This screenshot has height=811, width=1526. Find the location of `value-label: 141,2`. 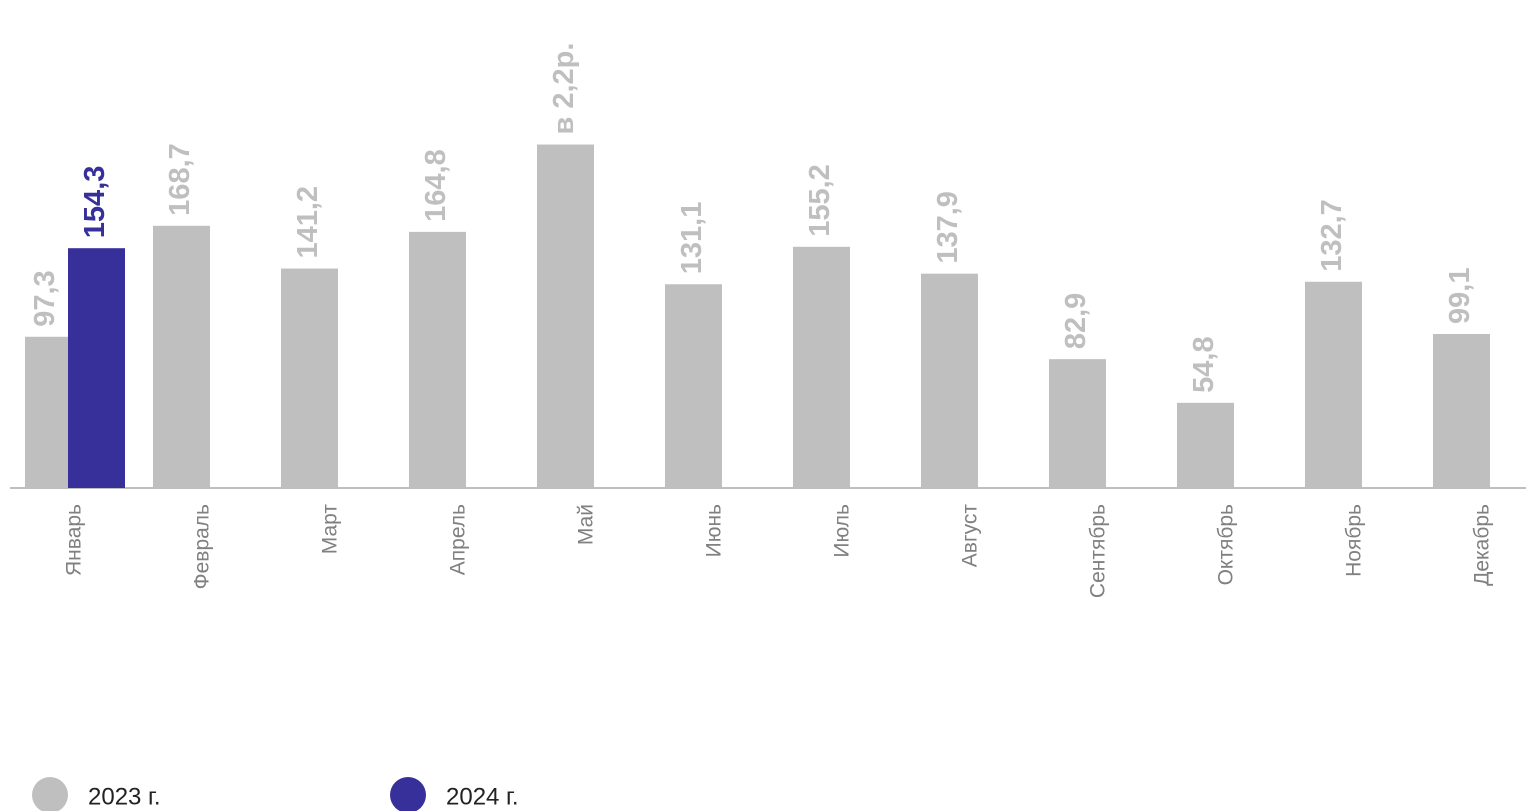

value-label: 141,2 is located at coordinates (308, 222).